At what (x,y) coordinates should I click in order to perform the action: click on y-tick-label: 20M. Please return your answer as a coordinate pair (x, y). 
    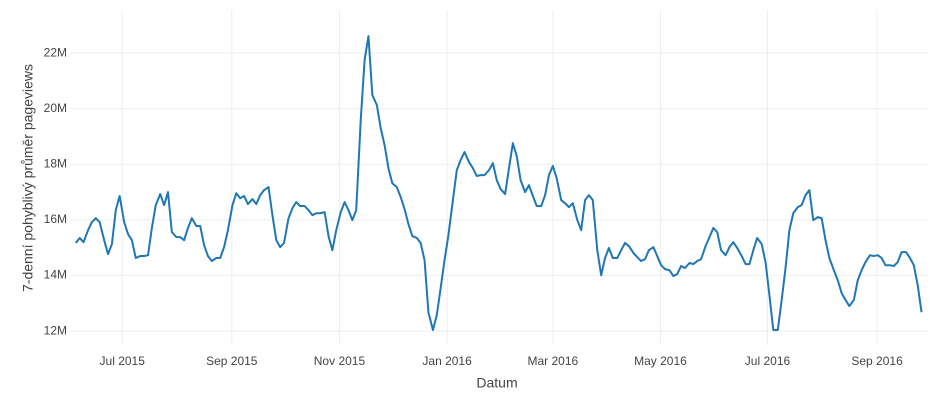
    Looking at the image, I should click on (55, 108).